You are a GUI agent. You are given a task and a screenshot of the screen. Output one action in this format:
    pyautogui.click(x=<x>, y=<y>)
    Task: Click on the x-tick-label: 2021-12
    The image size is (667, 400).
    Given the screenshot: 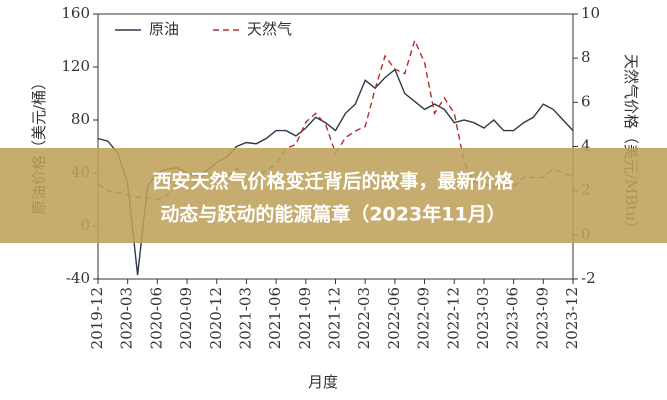 What is the action you would take?
    pyautogui.click(x=335, y=318)
    